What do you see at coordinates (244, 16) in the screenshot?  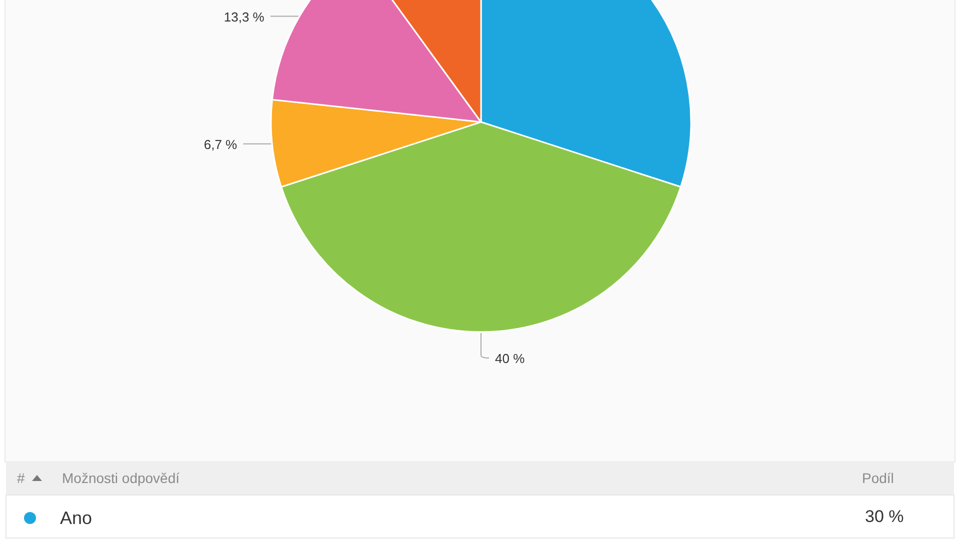 I see `data-label: 13,3 %` at bounding box center [244, 16].